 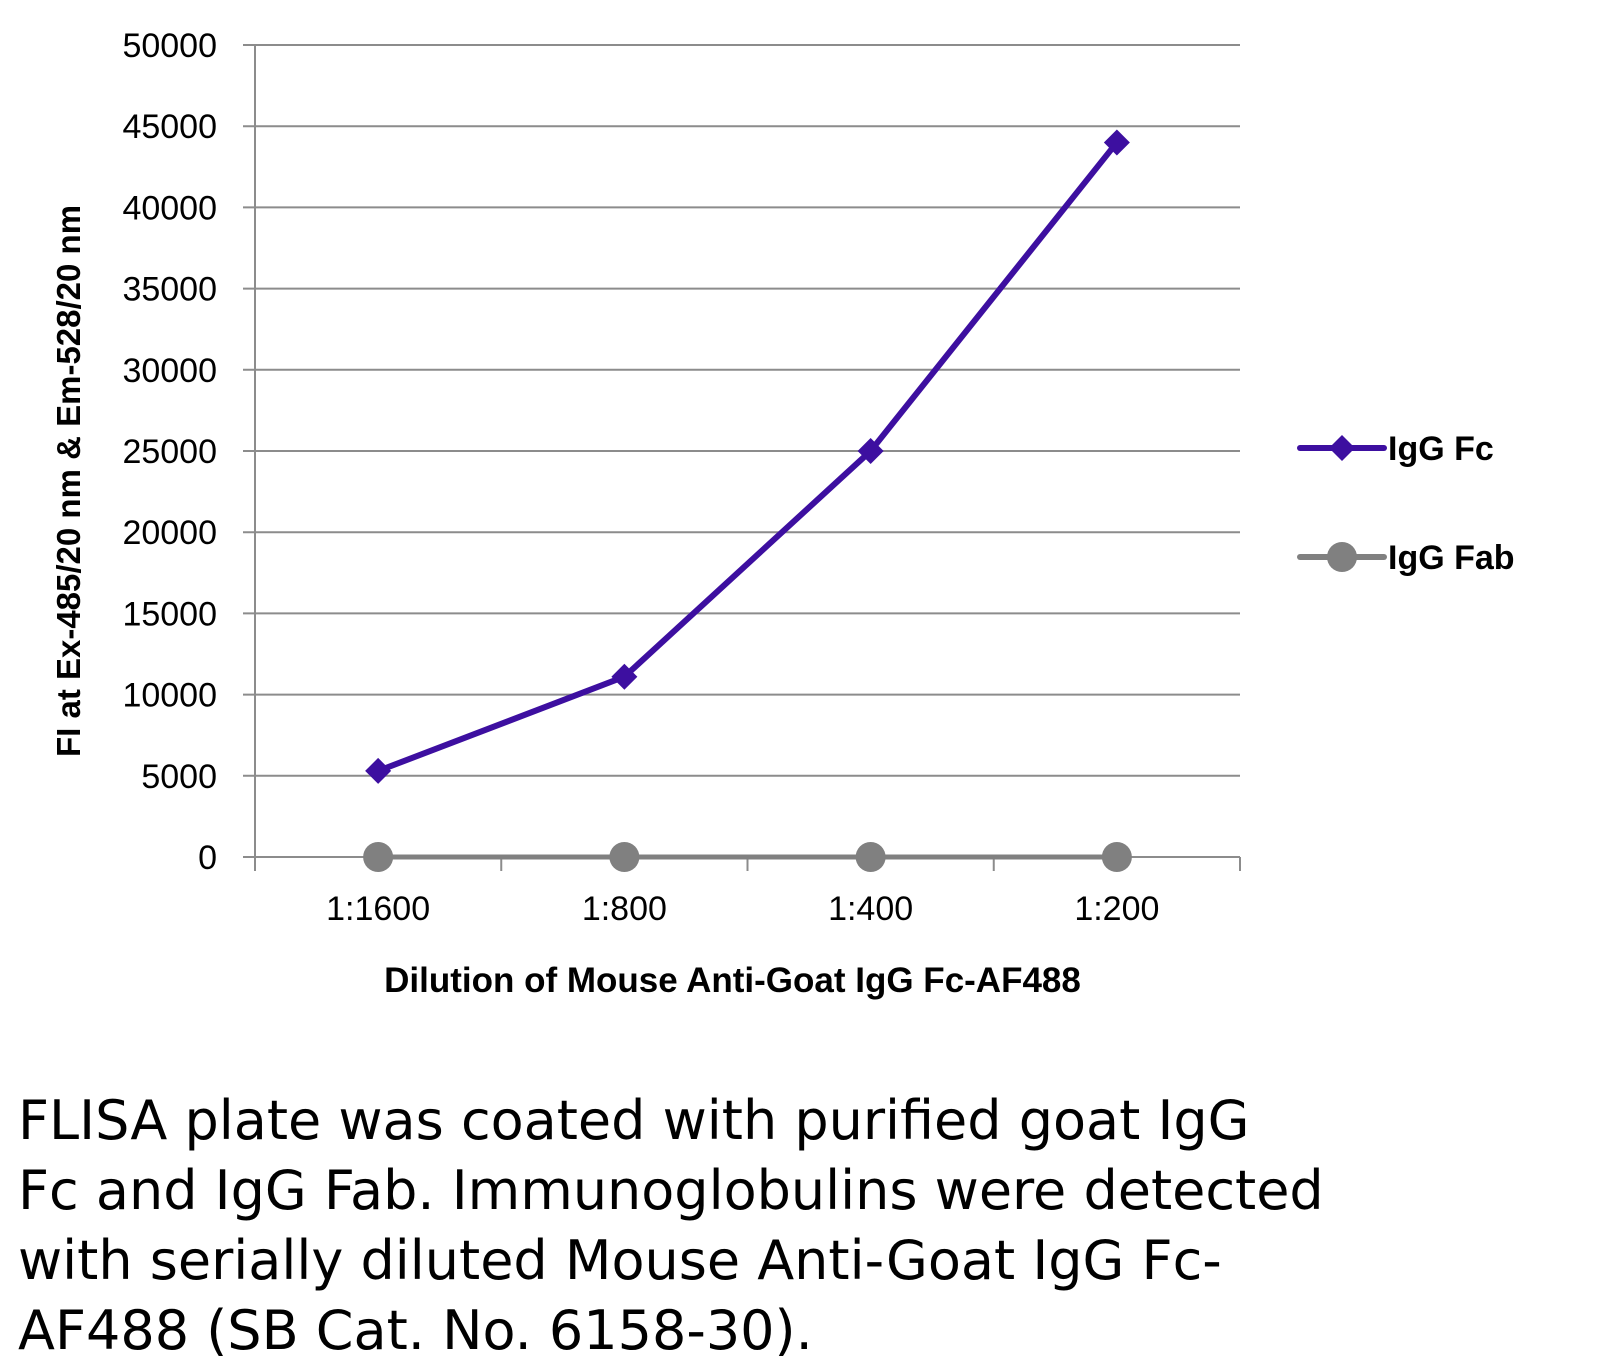 What do you see at coordinates (169, 696) in the screenshot?
I see `y-tick-label: 10000` at bounding box center [169, 696].